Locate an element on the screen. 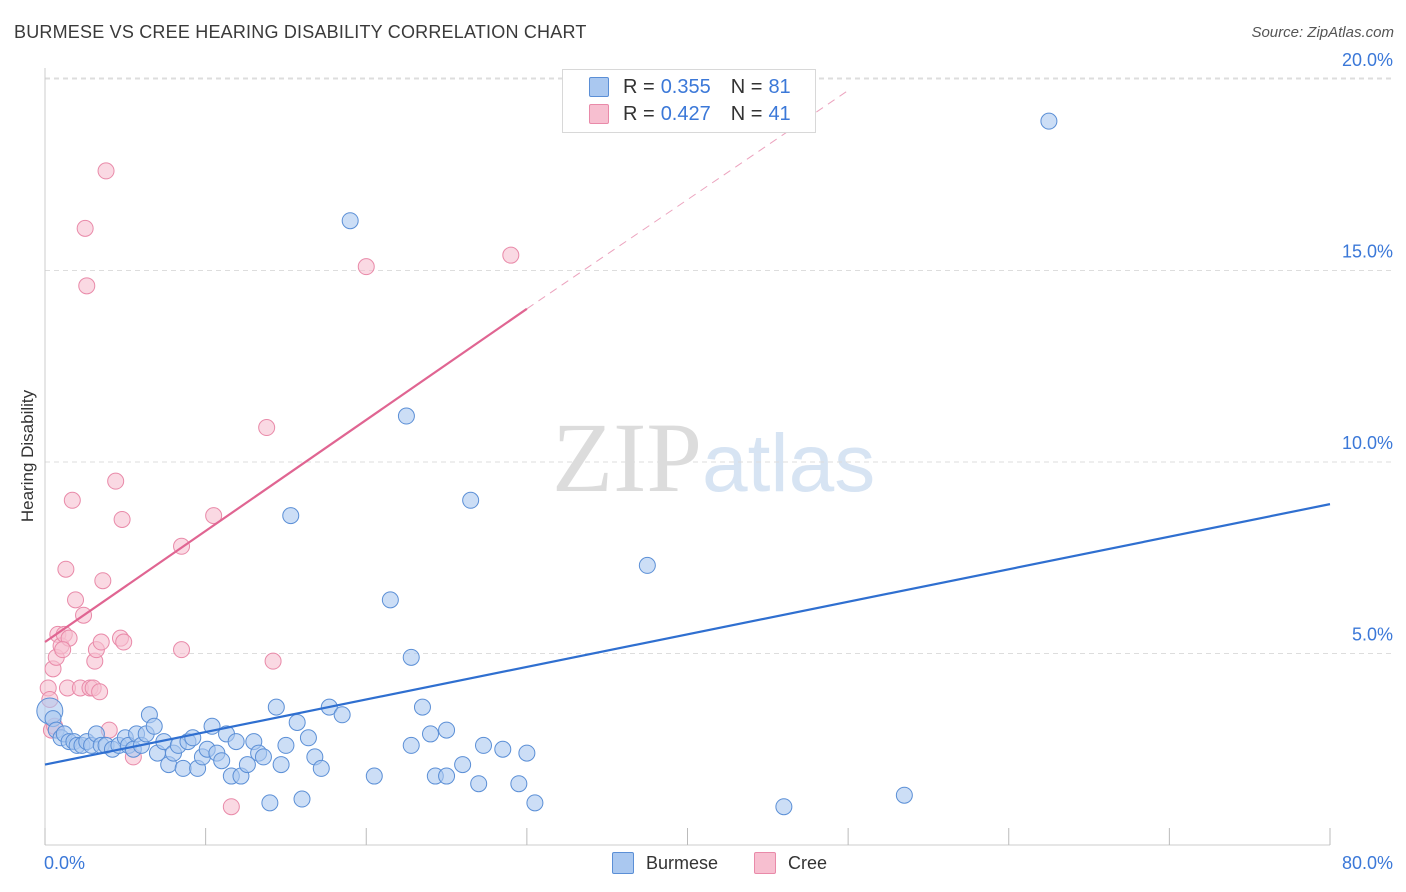  n-value: 41 is located at coordinates (779, 113).